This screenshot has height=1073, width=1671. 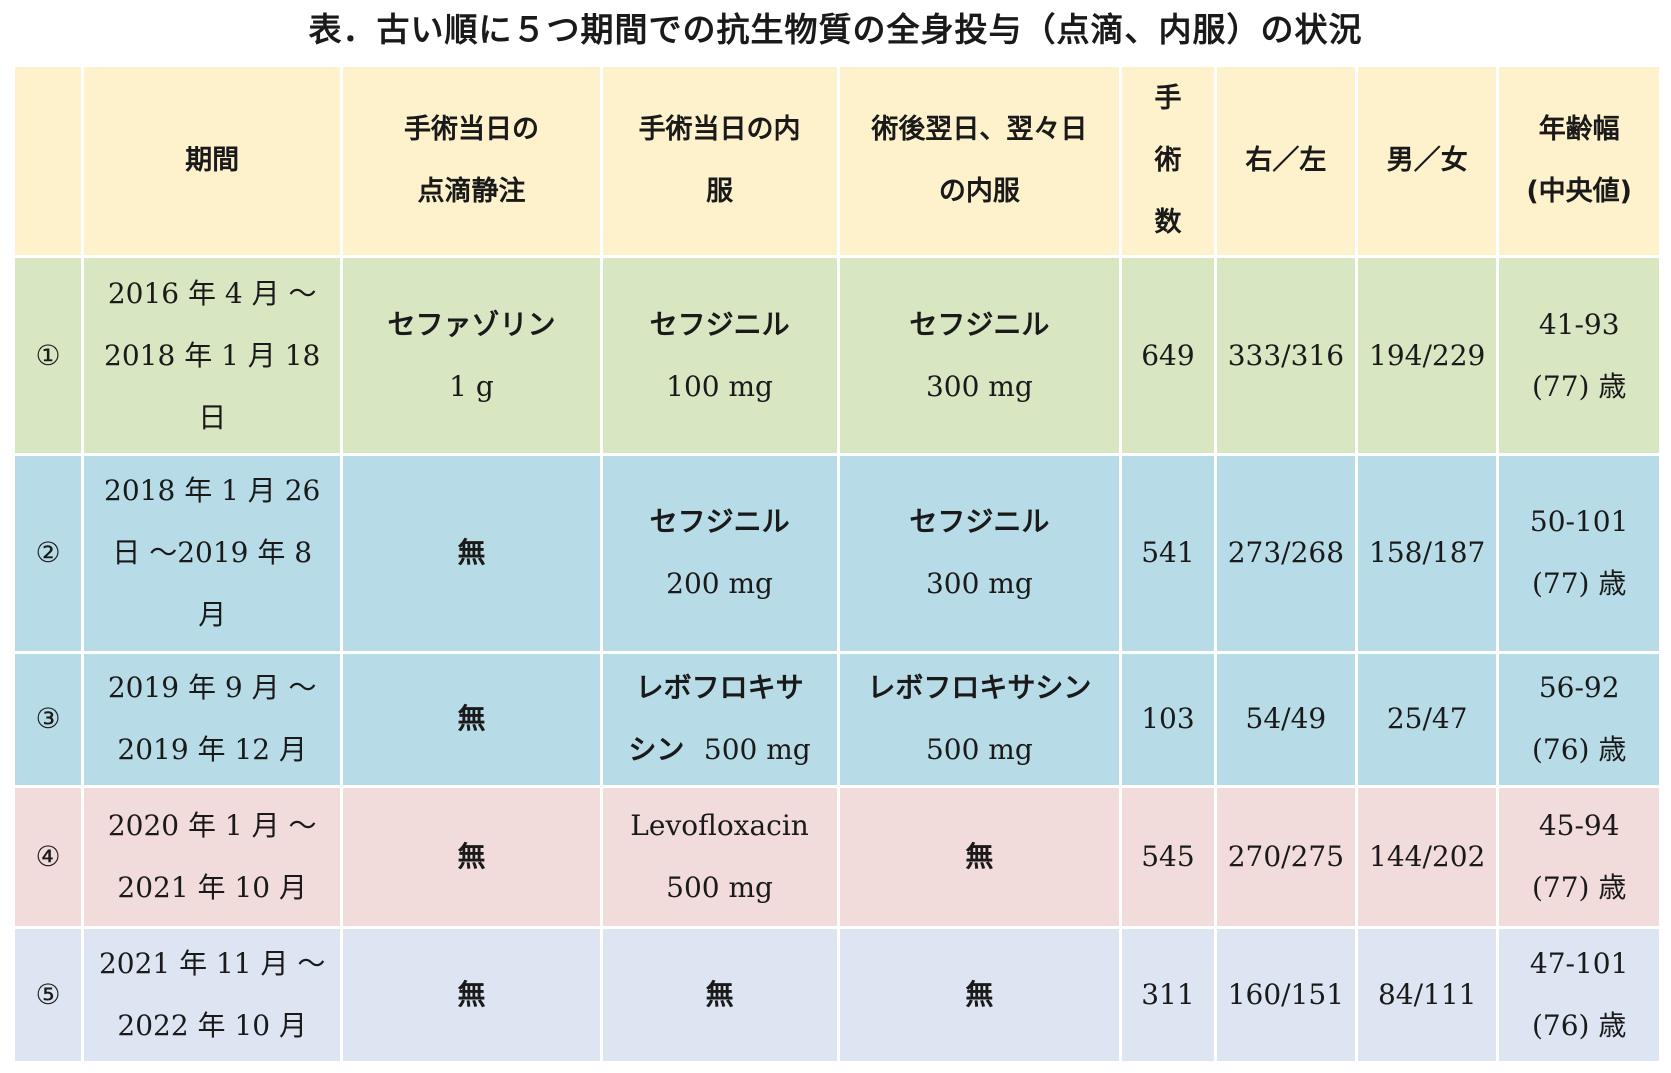 What do you see at coordinates (1579, 553) in the screenshot?
I see `row-age: 50-101 (77) 歳` at bounding box center [1579, 553].